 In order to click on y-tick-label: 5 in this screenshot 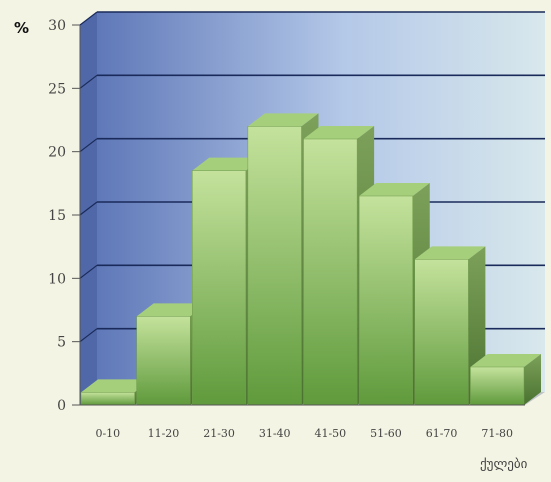, I will do `click(61, 343)`.